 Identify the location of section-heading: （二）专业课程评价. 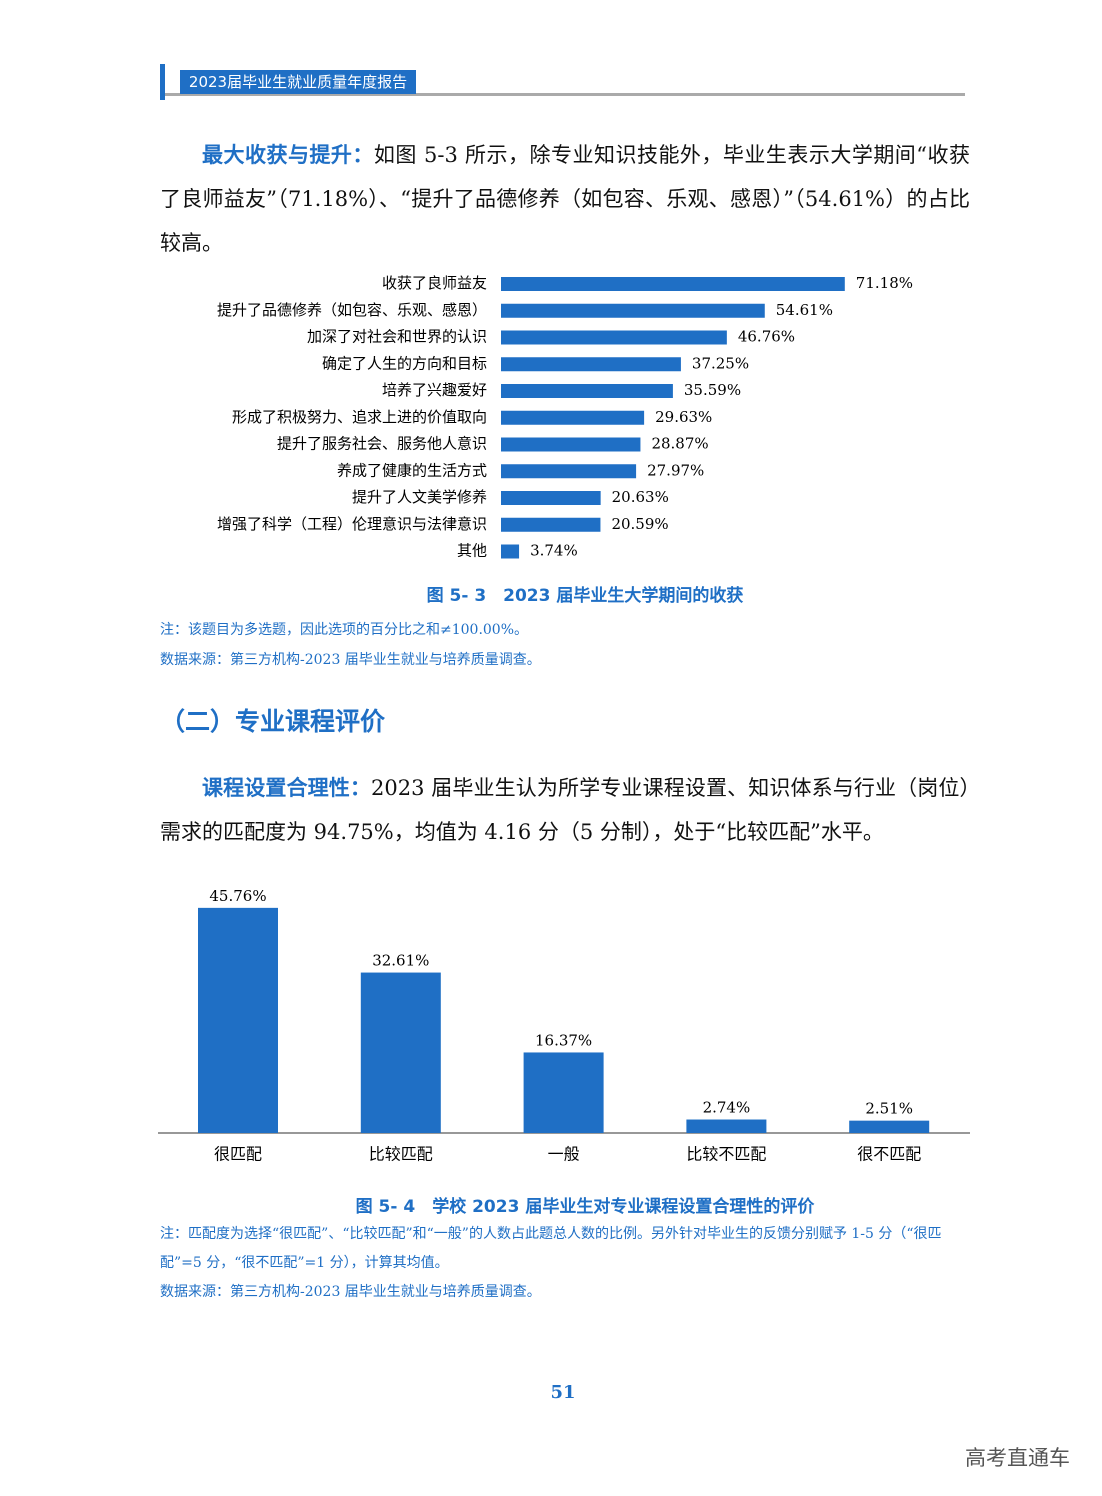
(273, 721).